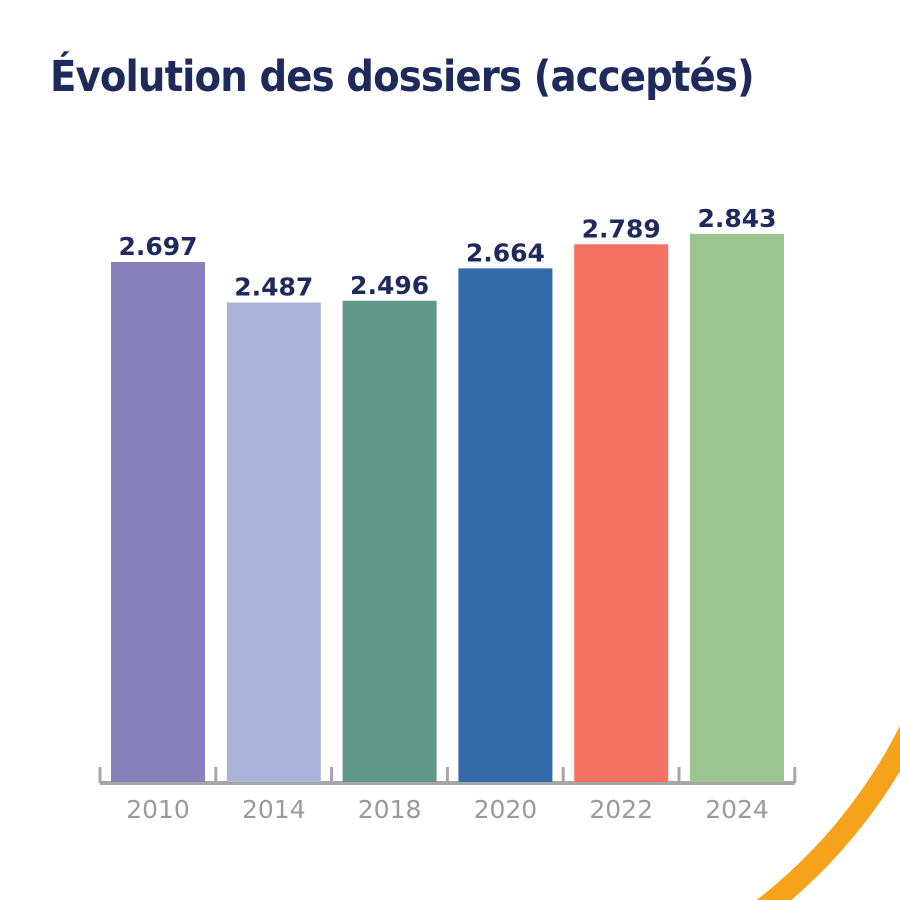 This screenshot has width=900, height=900. I want to click on value-label: 2.664, so click(505, 252).